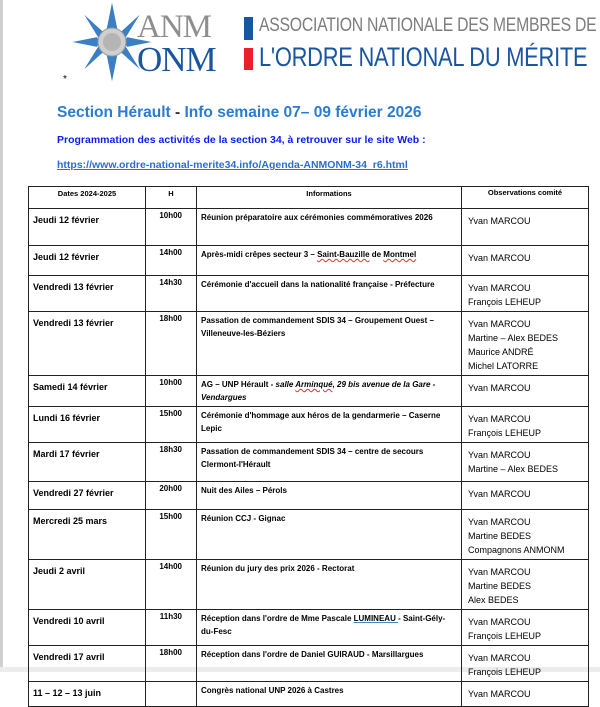  Describe the element at coordinates (277, 618) in the screenshot. I see `info-text: Réception dans l'ordre de Mme Pascale` at that location.